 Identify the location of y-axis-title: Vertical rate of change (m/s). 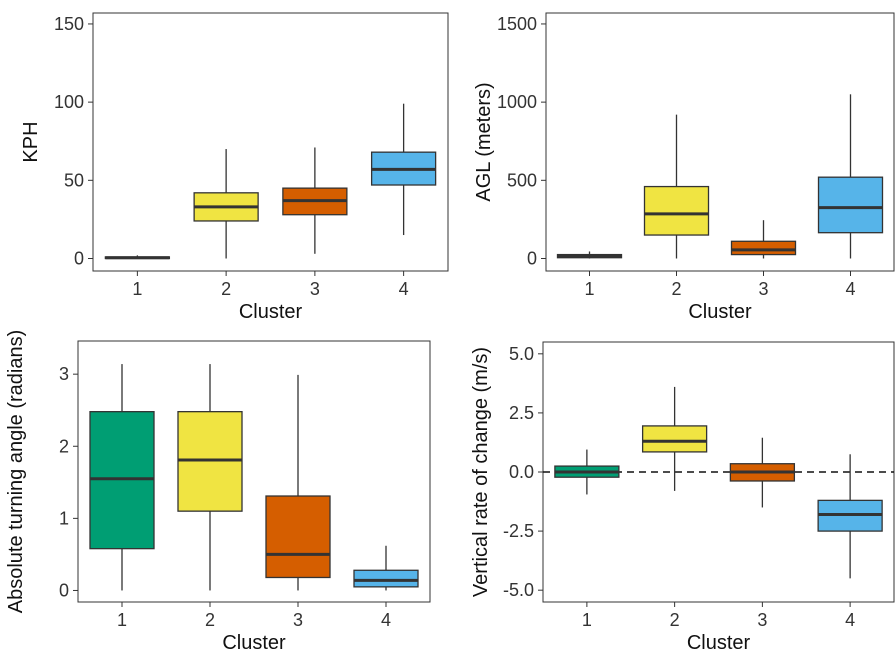
(481, 472).